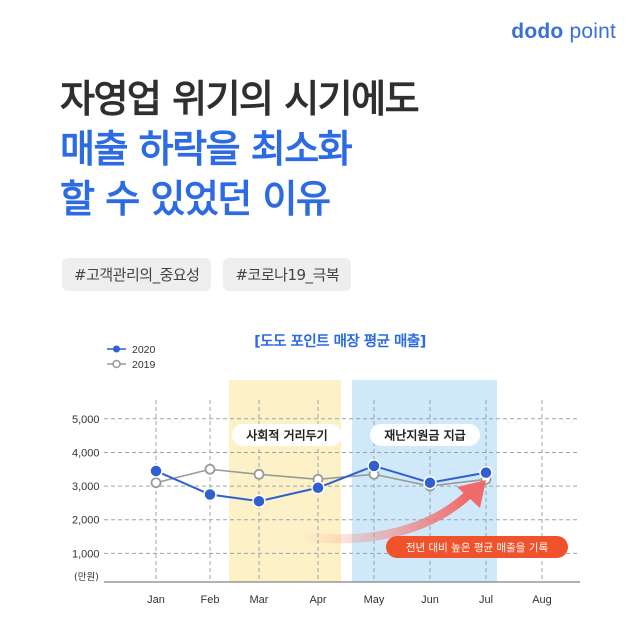  What do you see at coordinates (210, 600) in the screenshot?
I see `x-tick-label: Feb` at bounding box center [210, 600].